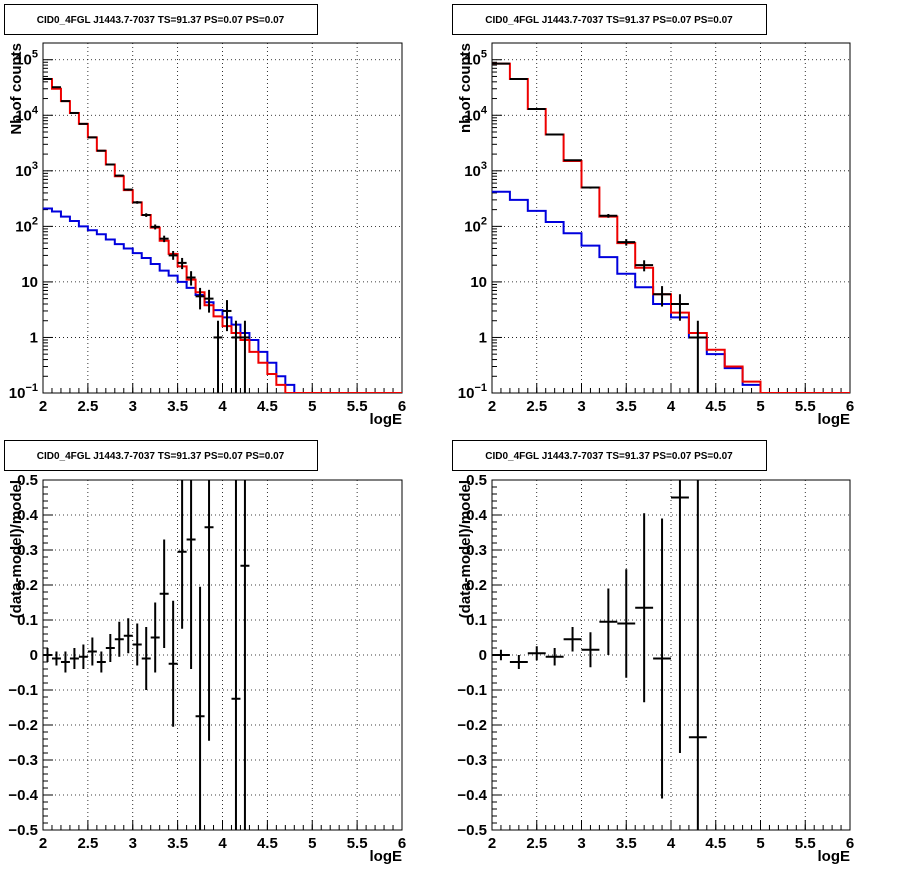 The width and height of the screenshot is (898, 875). I want to click on y-tick-label: 0.5, so click(27, 480).